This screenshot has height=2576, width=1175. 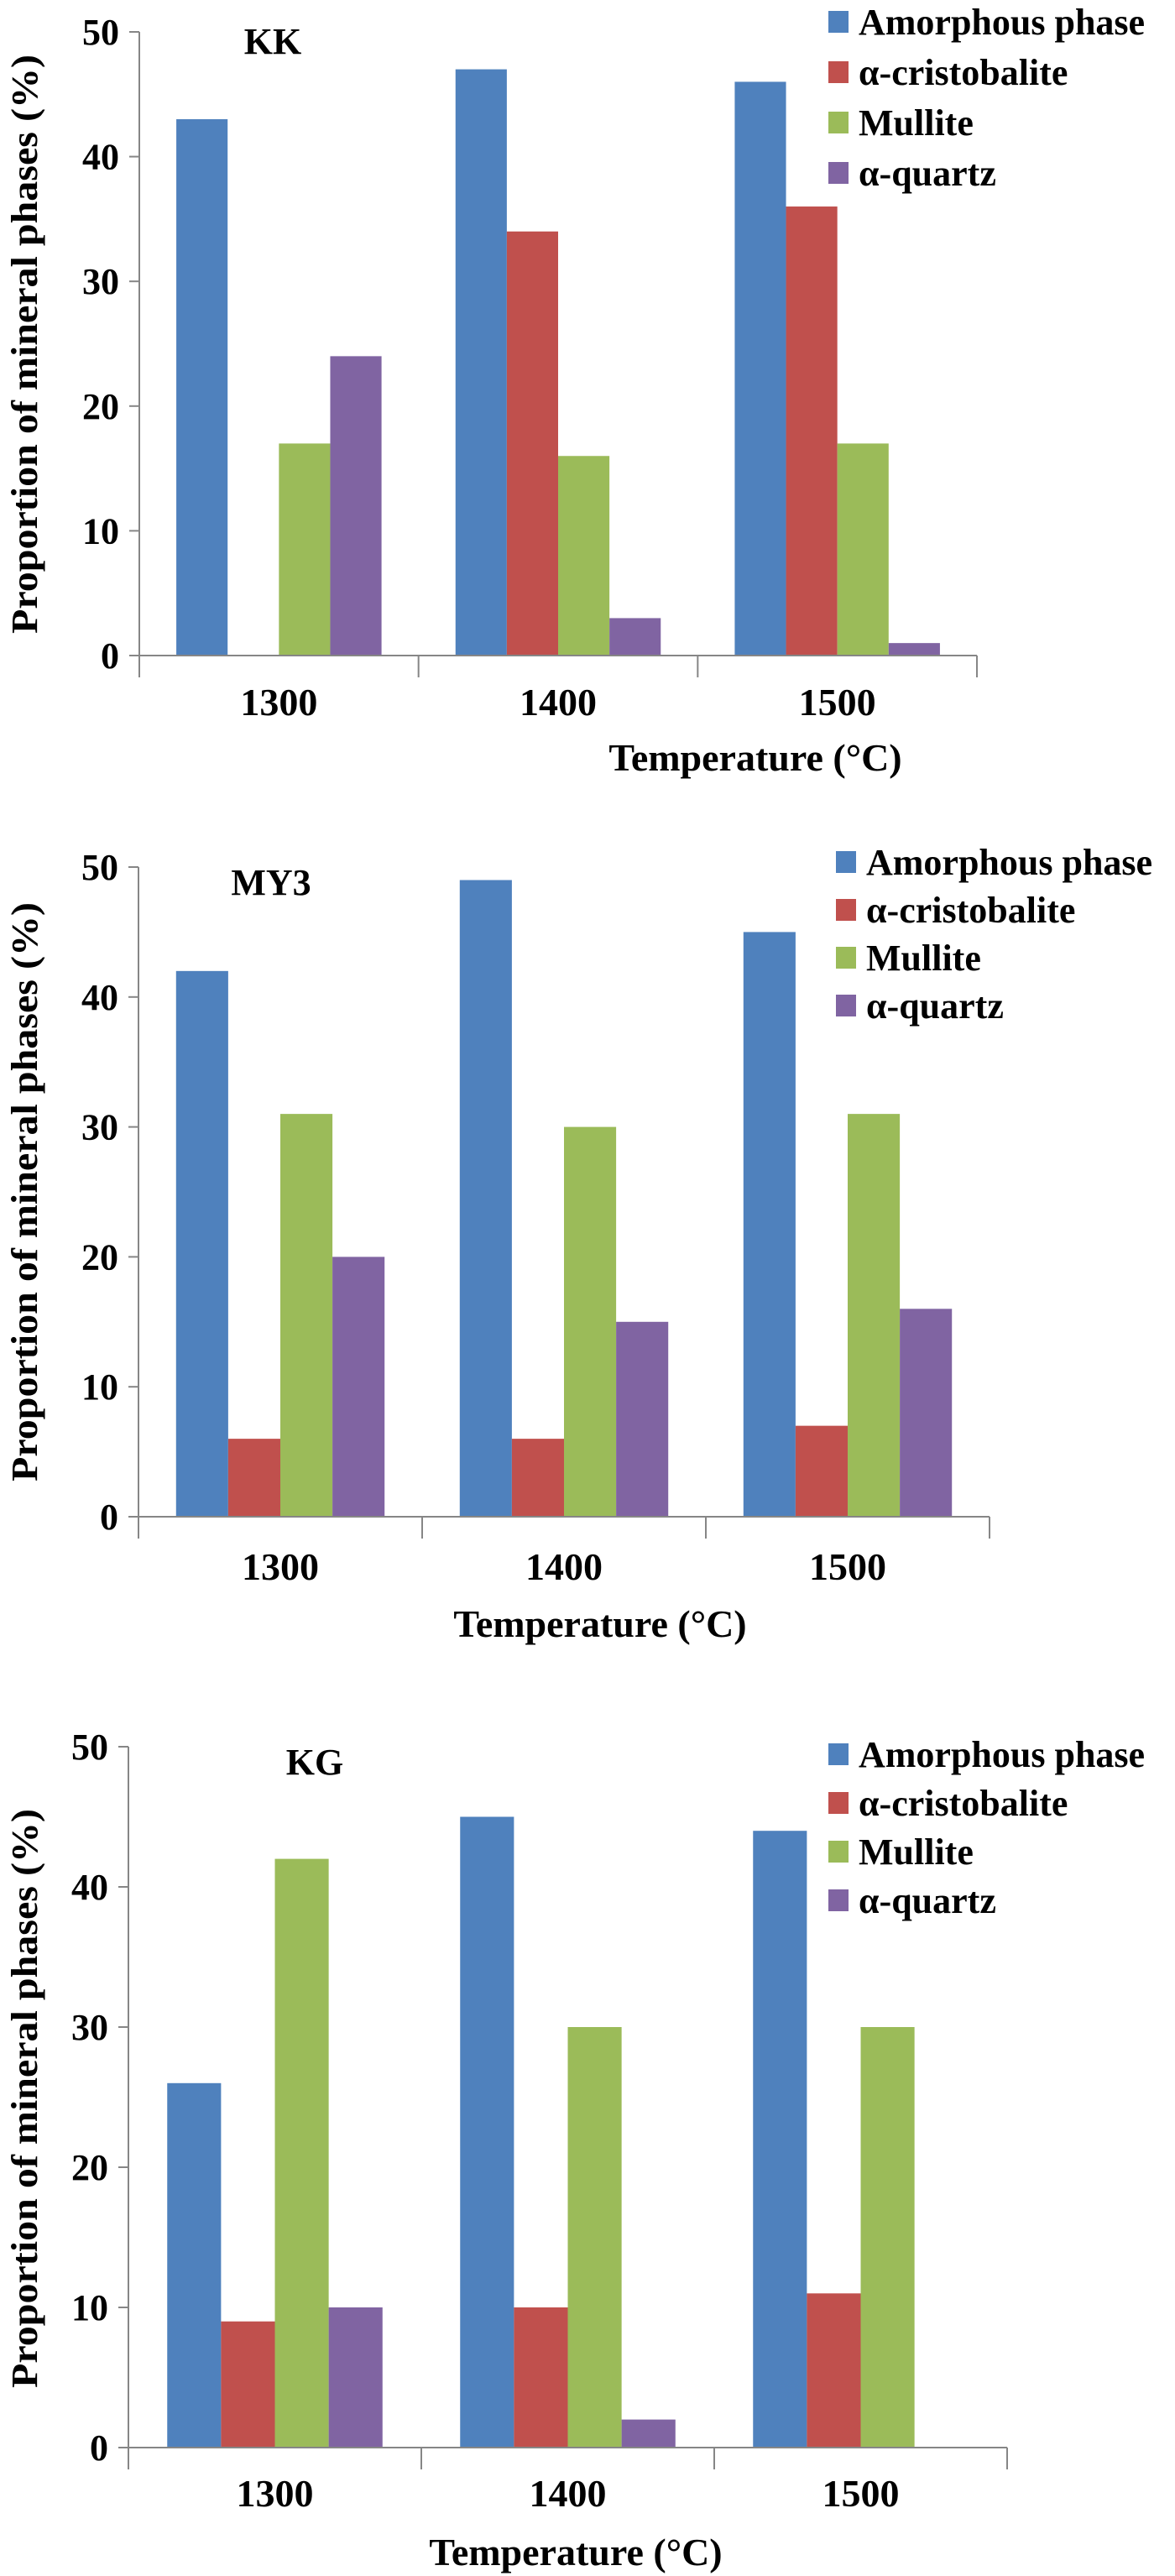 What do you see at coordinates (541, 2377) in the screenshot?
I see `bar-kg-1400-s1` at bounding box center [541, 2377].